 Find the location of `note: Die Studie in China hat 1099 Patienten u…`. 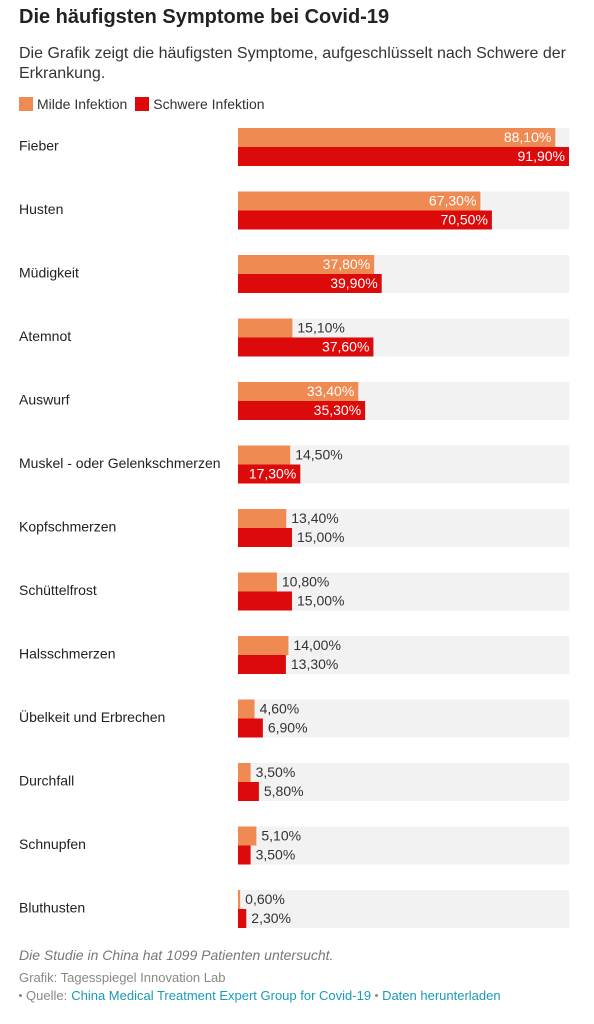

note: Die Studie in China hat 1099 Patienten u… is located at coordinates (176, 955).